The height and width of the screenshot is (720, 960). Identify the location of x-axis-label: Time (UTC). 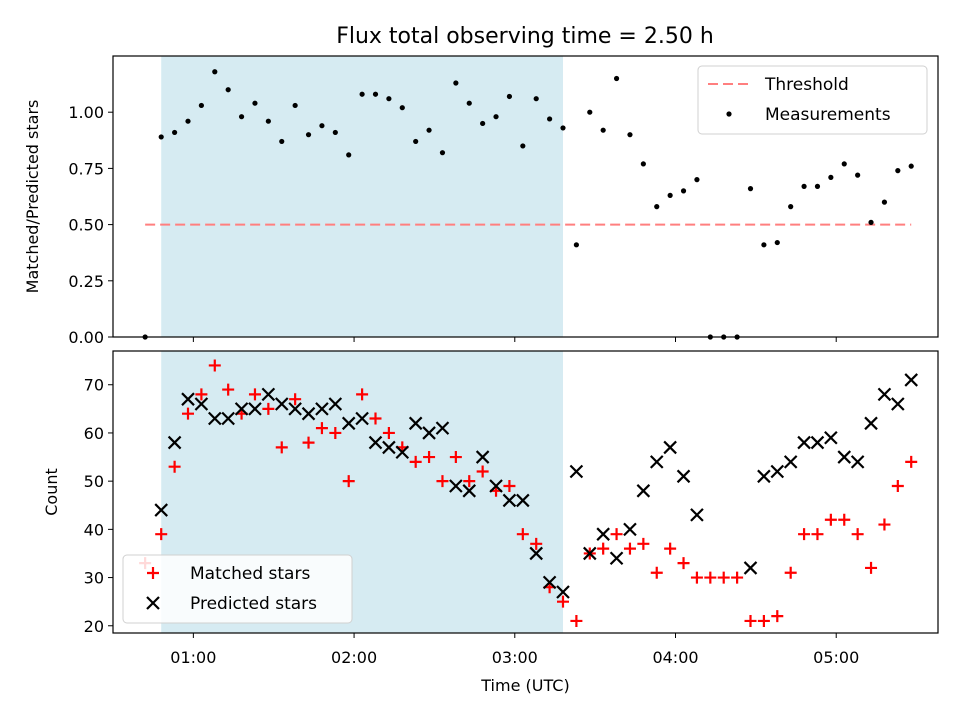
(524, 685).